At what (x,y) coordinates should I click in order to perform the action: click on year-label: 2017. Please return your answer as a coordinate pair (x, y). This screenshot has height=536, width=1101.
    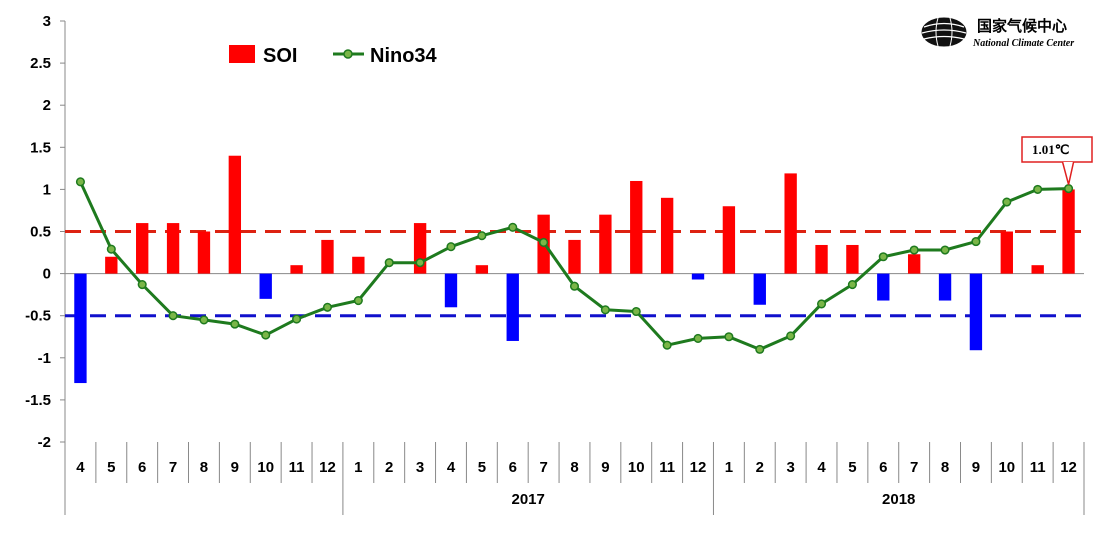
    Looking at the image, I should click on (527, 499).